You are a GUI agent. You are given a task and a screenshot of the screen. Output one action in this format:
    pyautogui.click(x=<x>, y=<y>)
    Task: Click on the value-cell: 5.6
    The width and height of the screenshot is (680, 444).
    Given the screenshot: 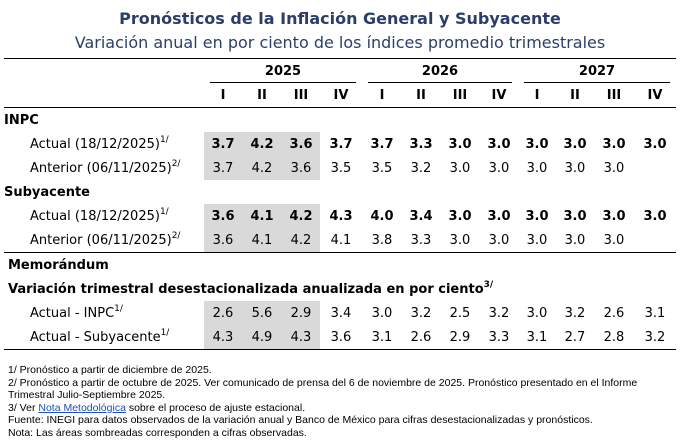 What is the action you would take?
    pyautogui.click(x=262, y=313)
    